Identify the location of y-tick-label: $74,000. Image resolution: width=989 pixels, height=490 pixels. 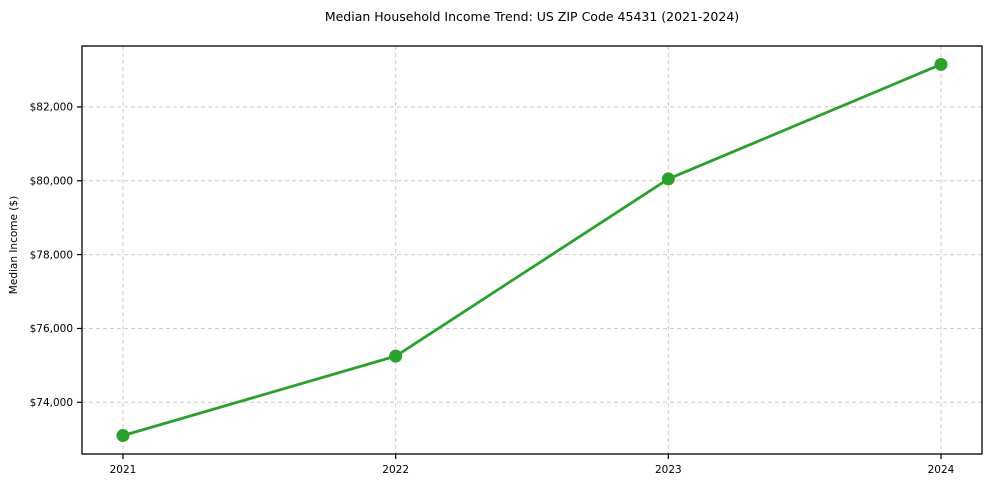
(51, 403).